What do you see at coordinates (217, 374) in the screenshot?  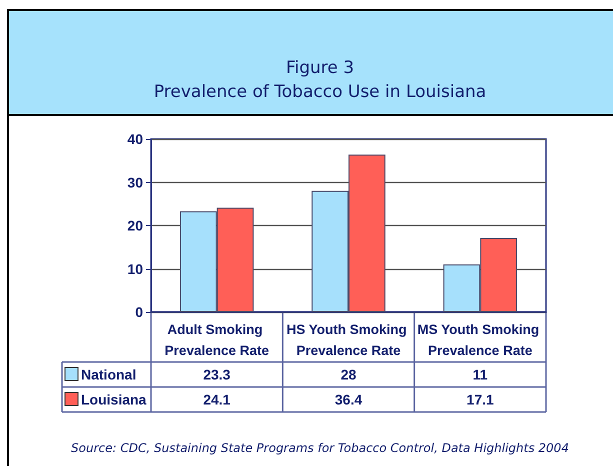 I see `data-label: 23.3` at bounding box center [217, 374].